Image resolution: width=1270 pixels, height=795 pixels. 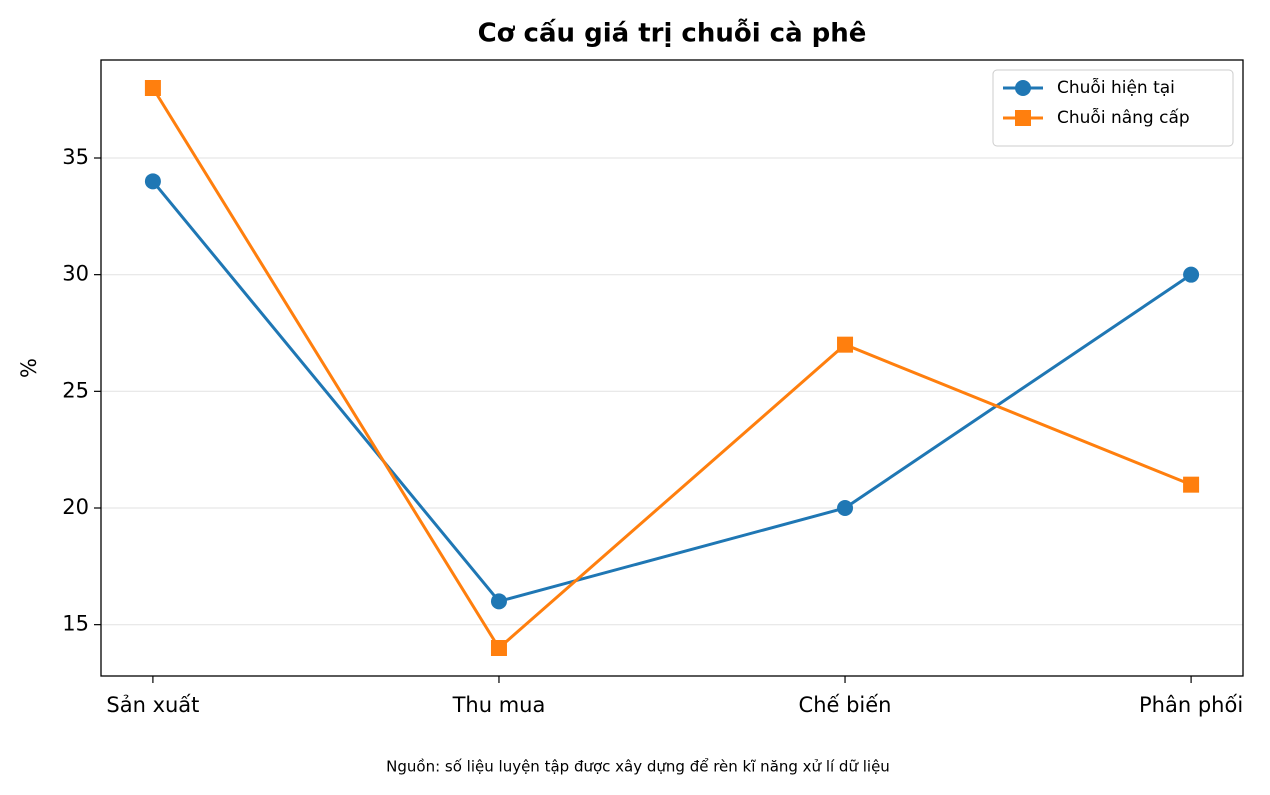 What do you see at coordinates (1191, 705) in the screenshot?
I see `x-tick-label: Phân phối` at bounding box center [1191, 705].